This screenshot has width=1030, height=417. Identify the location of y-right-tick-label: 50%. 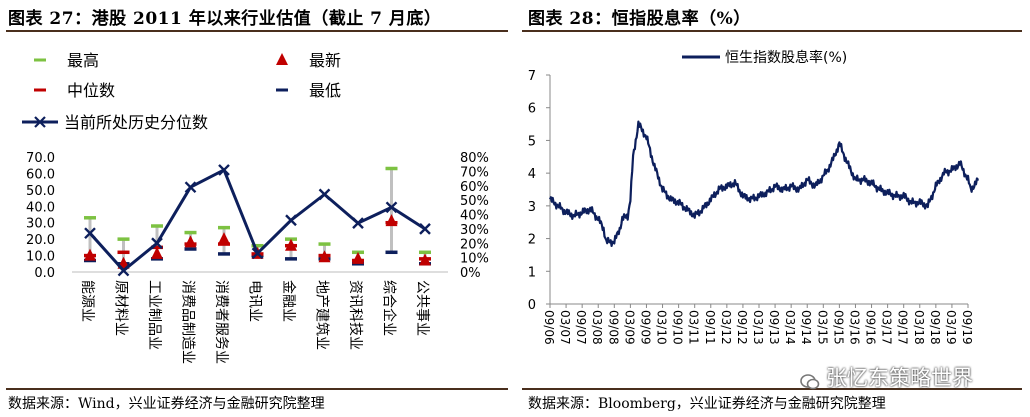
(474, 201).